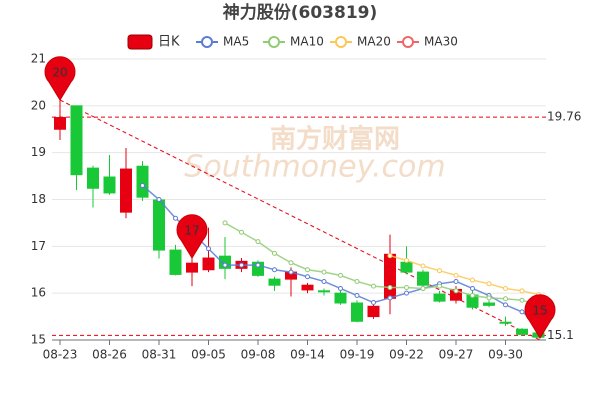 This screenshot has height=400, width=600. I want to click on y-tick-label: 17, so click(38, 246).